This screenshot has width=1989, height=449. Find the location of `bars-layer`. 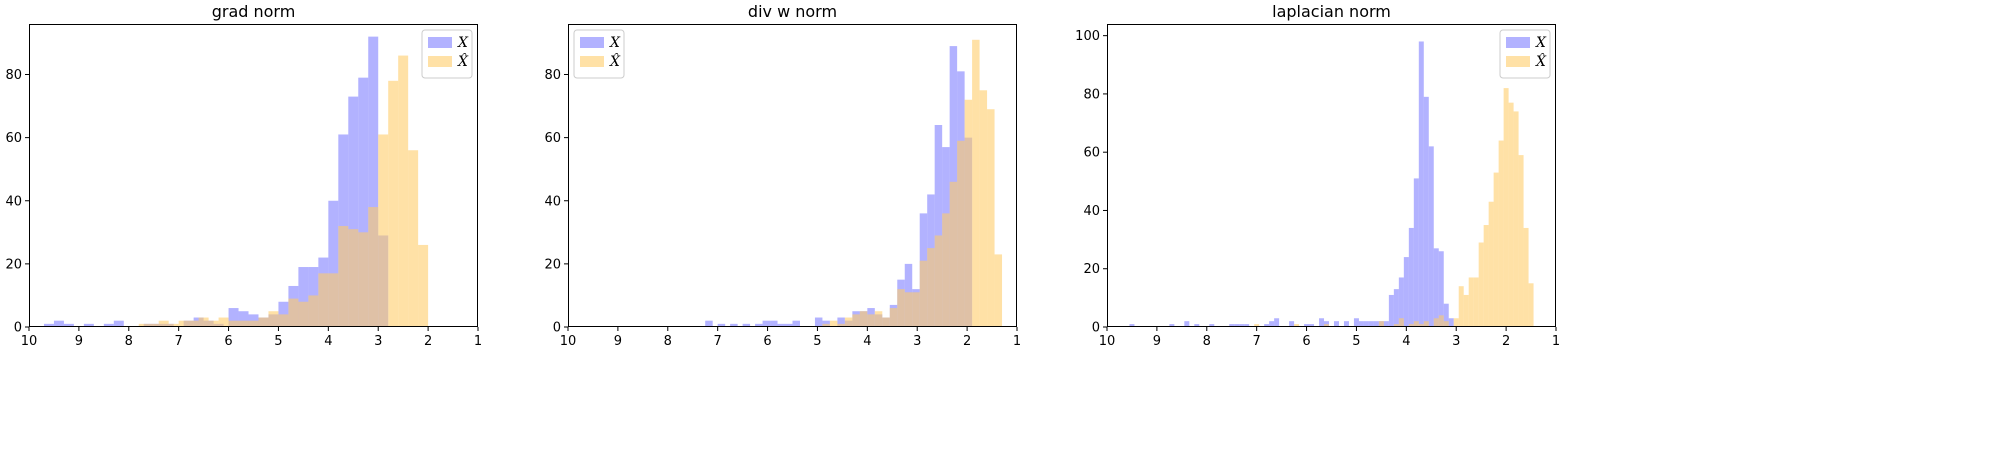

bars-layer is located at coordinates (236, 181).